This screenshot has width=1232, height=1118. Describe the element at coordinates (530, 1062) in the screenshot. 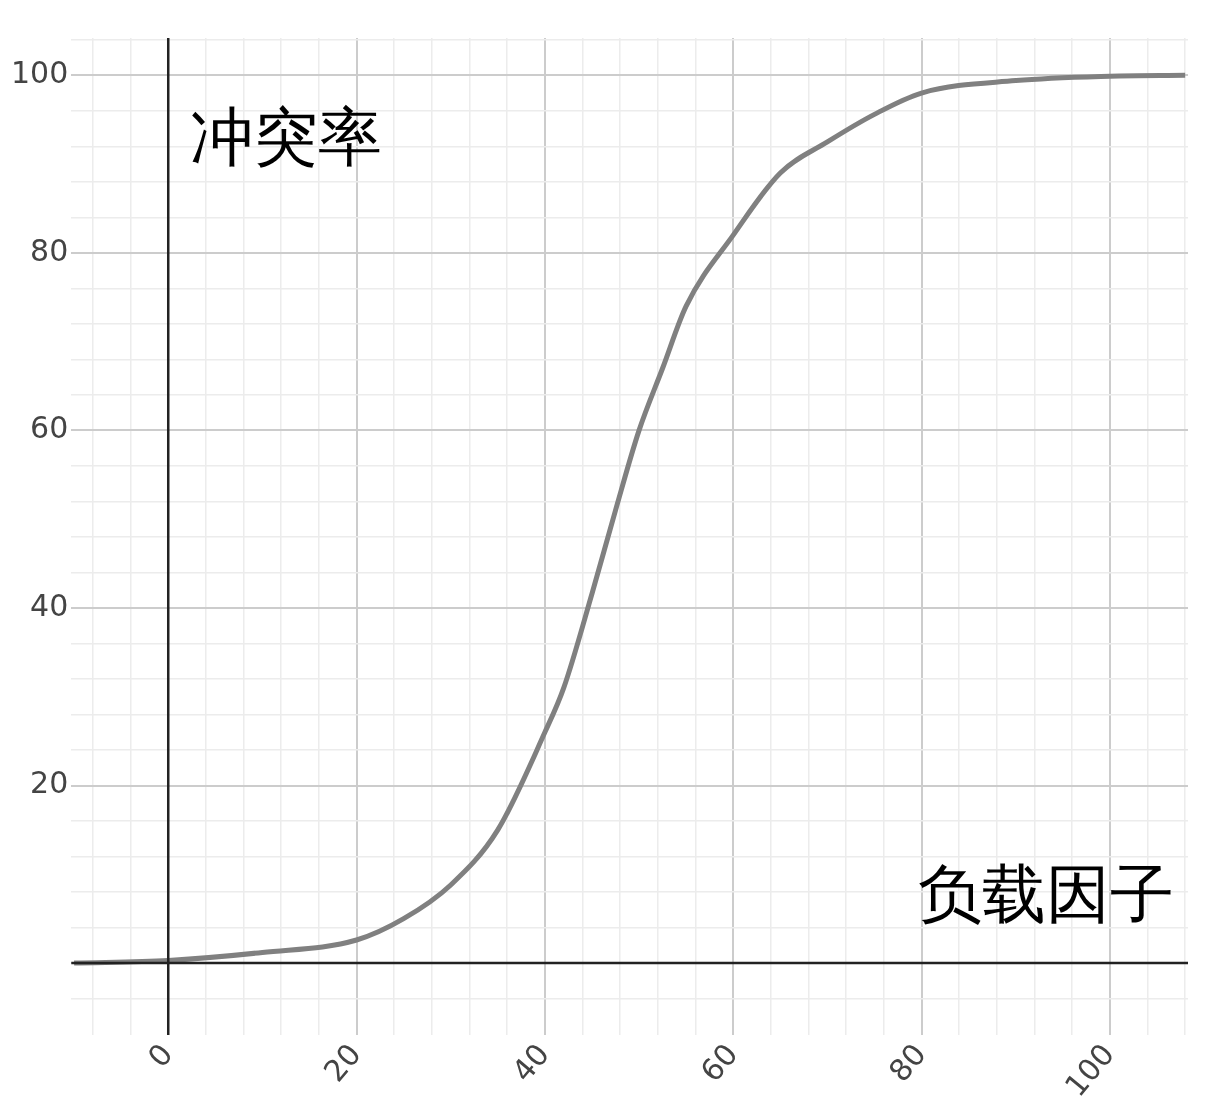

I see `x-tick-label: 40` at that location.